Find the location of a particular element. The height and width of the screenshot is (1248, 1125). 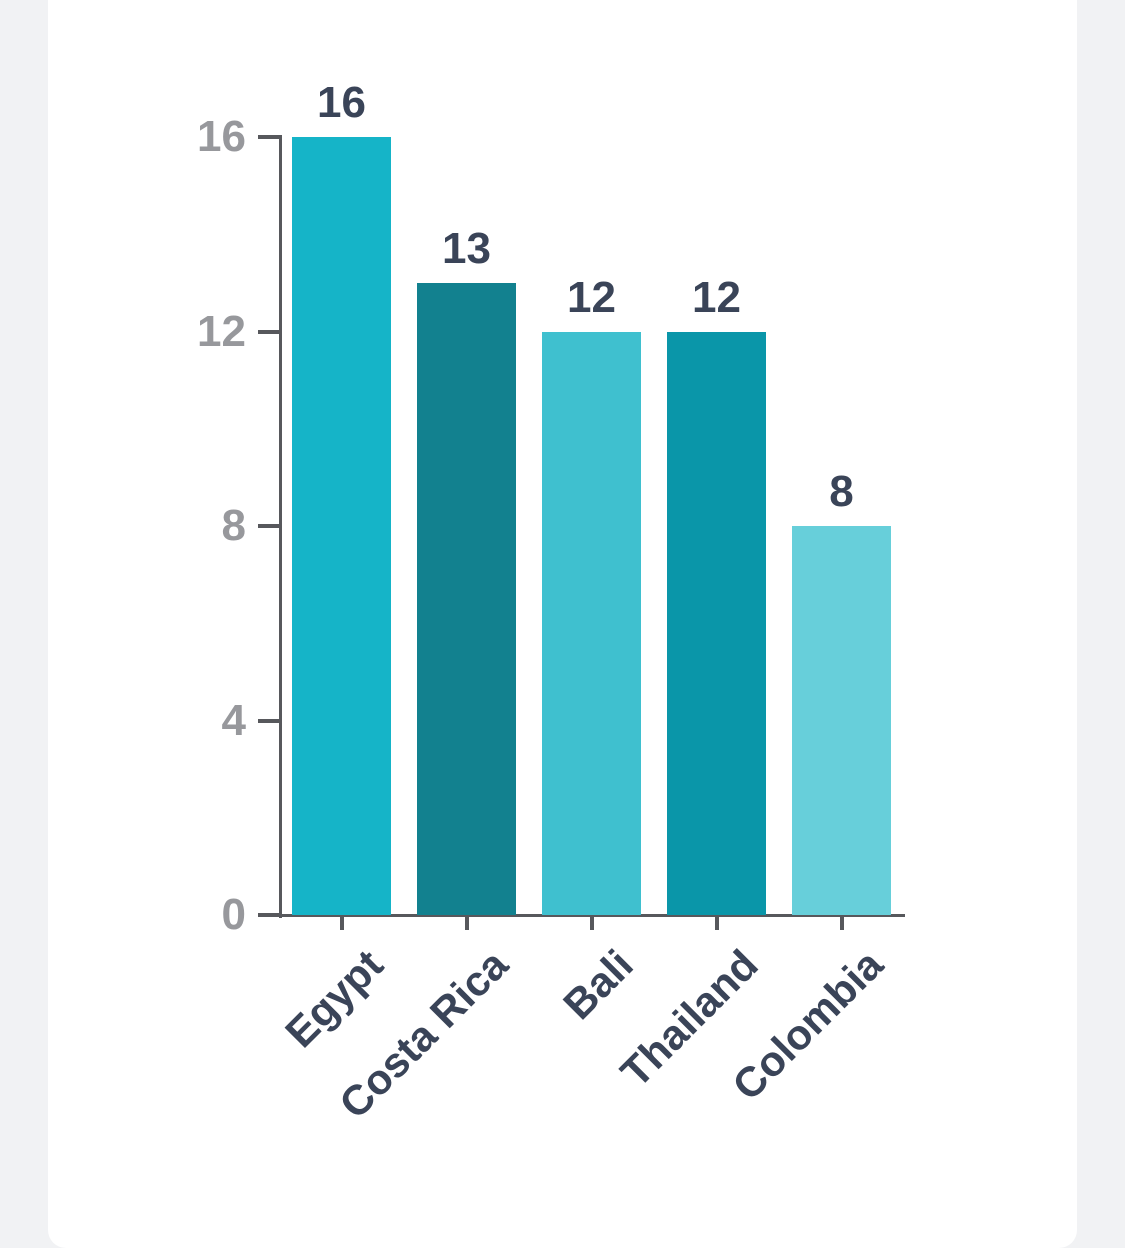

bar-value-label: 13 is located at coordinates (466, 248).